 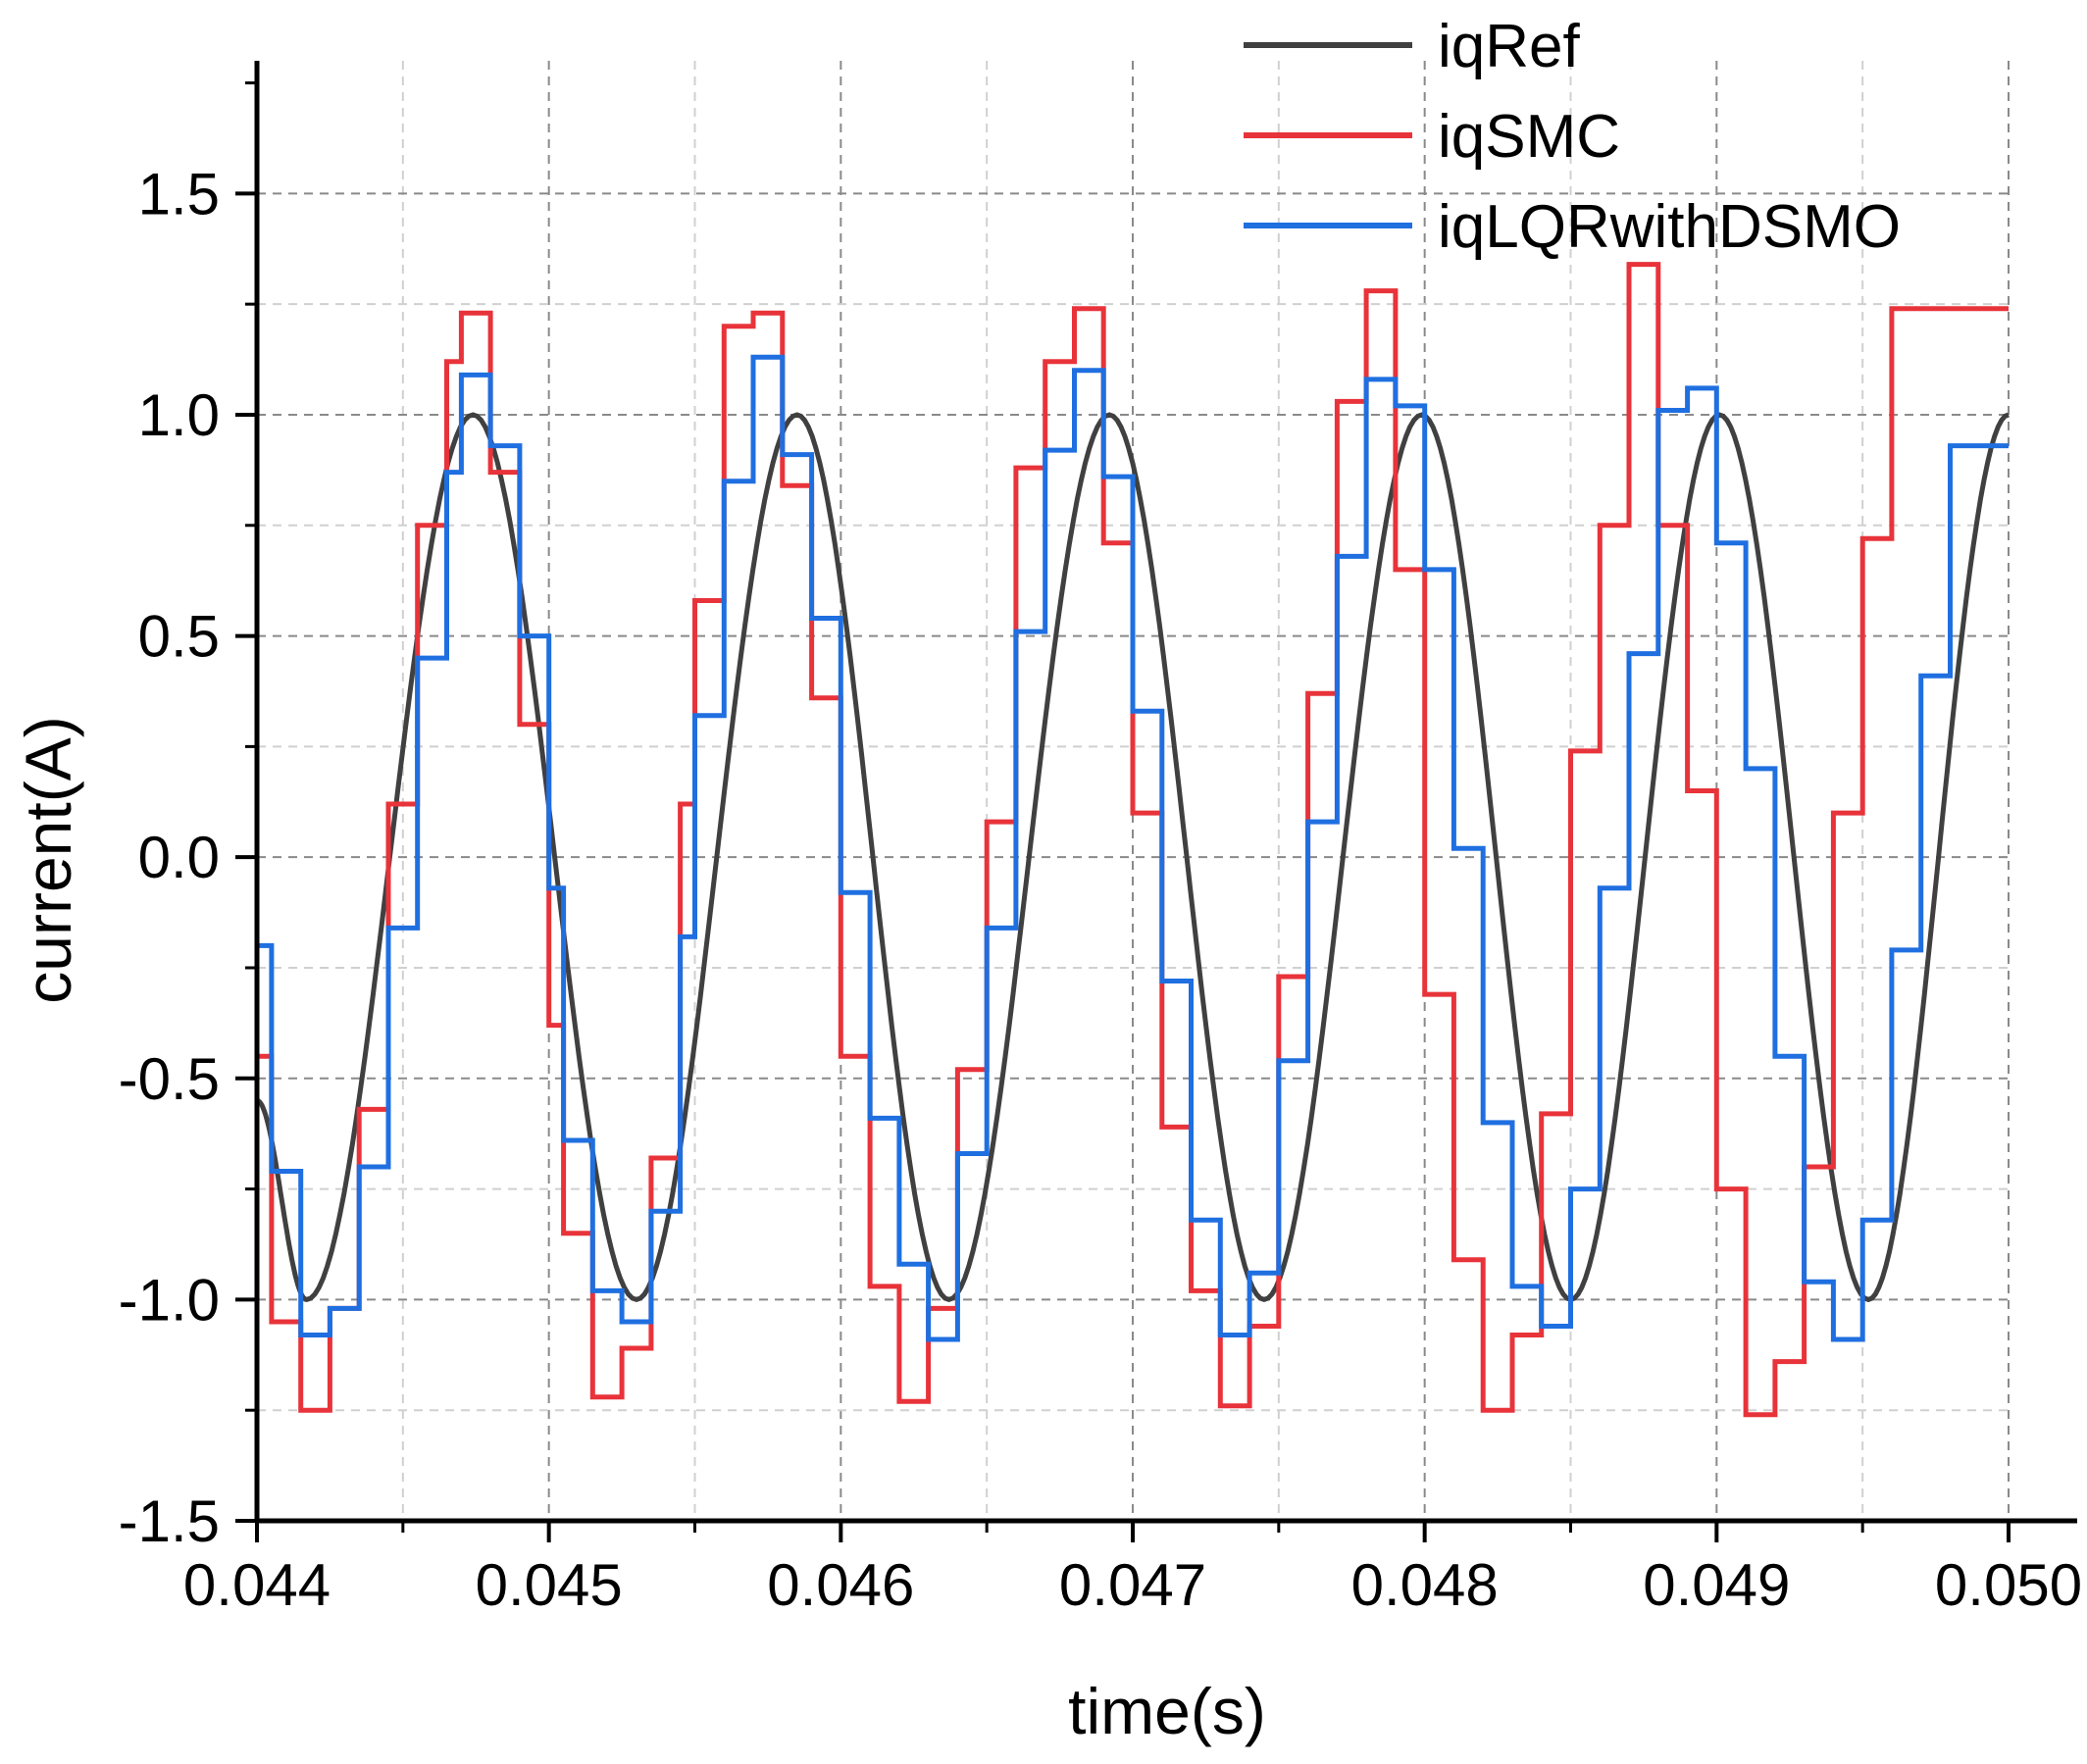 What do you see at coordinates (170, 1300) in the screenshot?
I see `y-tick-label: -1.0` at bounding box center [170, 1300].